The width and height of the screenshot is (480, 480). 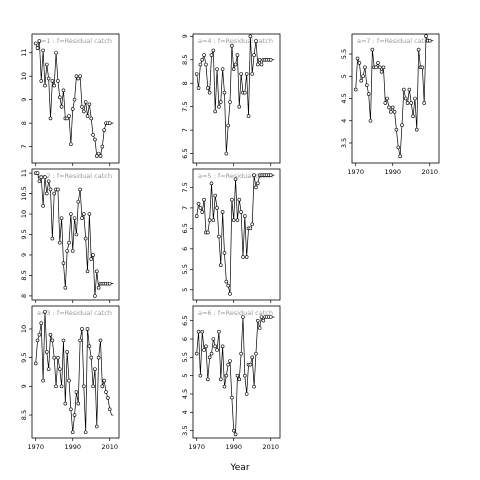 I want to click on panel-title: a=3 : f=Residual catch, so click(x=74, y=313).